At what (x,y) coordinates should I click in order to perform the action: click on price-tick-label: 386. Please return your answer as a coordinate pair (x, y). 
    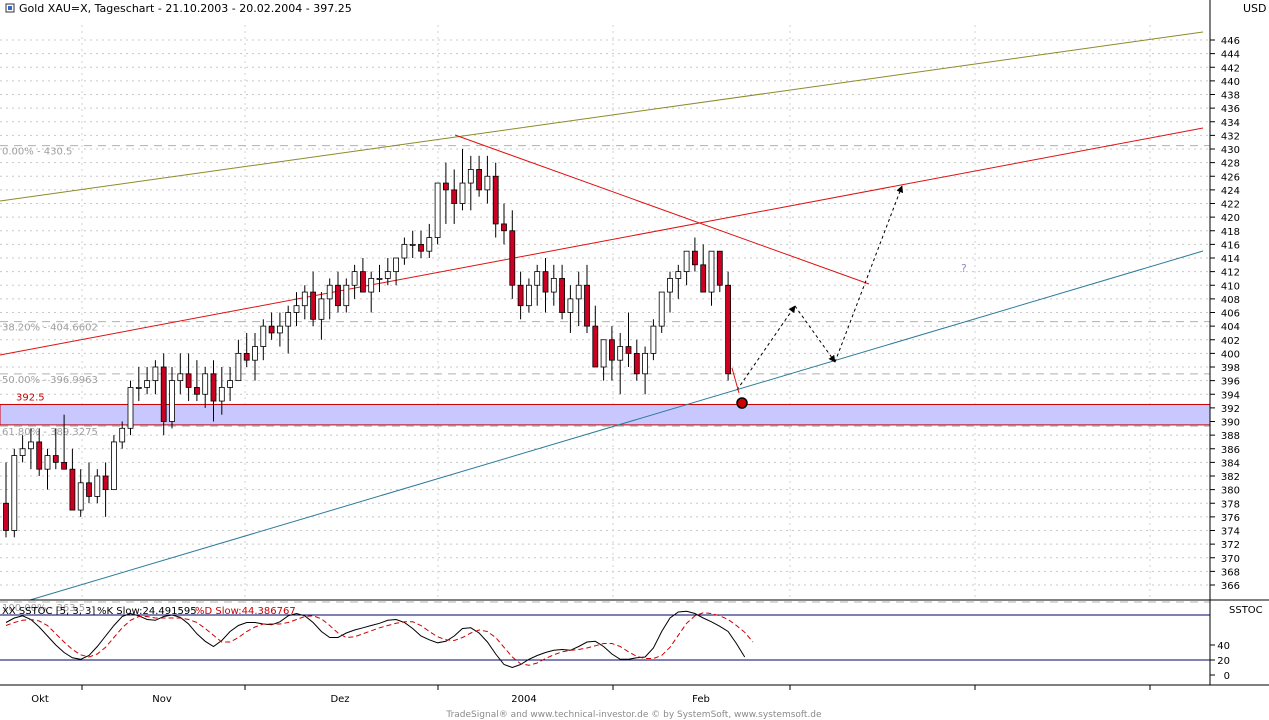
    Looking at the image, I should click on (1230, 450).